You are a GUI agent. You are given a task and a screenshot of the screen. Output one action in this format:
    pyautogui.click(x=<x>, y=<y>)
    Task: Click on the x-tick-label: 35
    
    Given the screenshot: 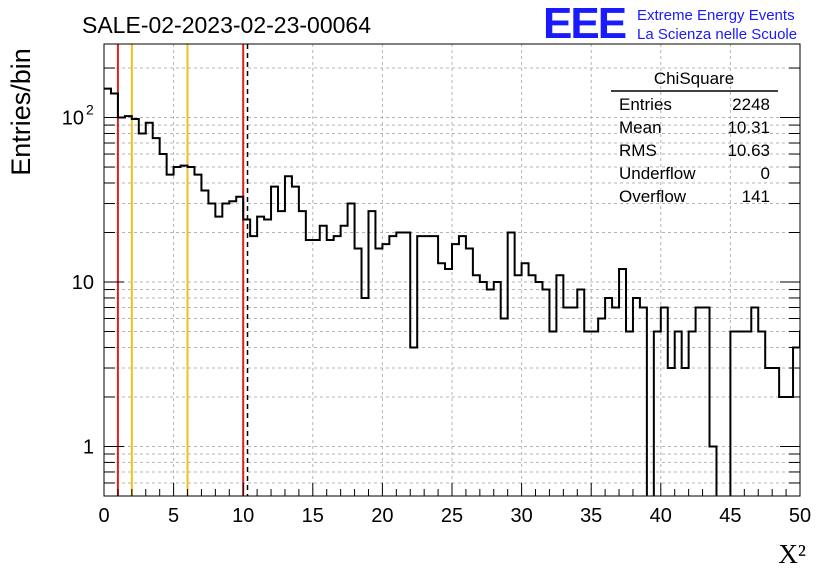 What is the action you would take?
    pyautogui.click(x=591, y=516)
    